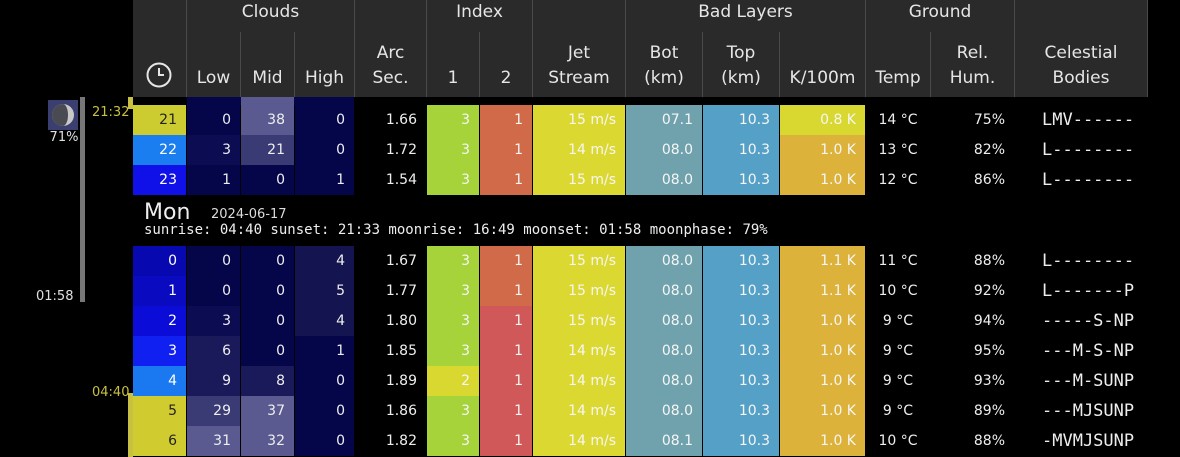 This screenshot has width=1180, height=457. What do you see at coordinates (130, 103) in the screenshot?
I see `sunset-tick` at bounding box center [130, 103].